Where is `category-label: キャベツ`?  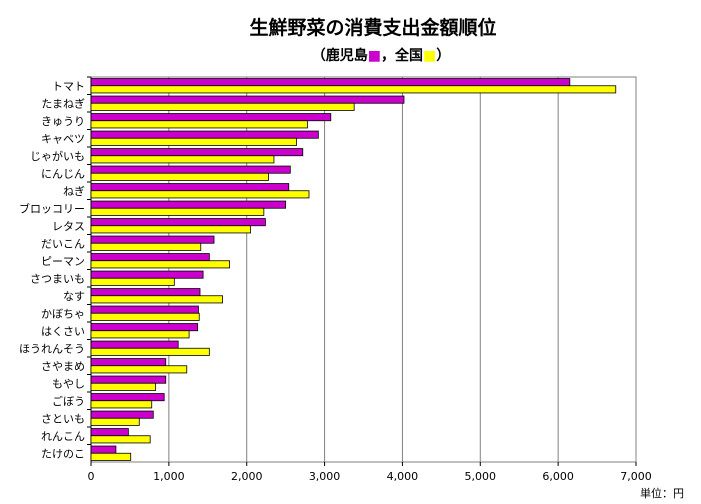 category-label: キャベツ is located at coordinates (63, 138).